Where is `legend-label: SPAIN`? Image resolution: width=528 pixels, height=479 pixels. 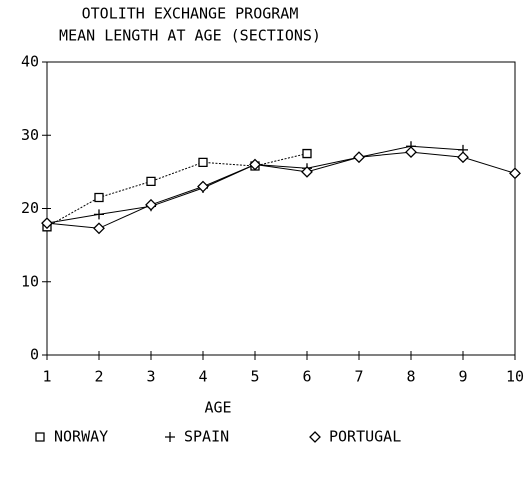
legend-label: SPAIN is located at coordinates (206, 437).